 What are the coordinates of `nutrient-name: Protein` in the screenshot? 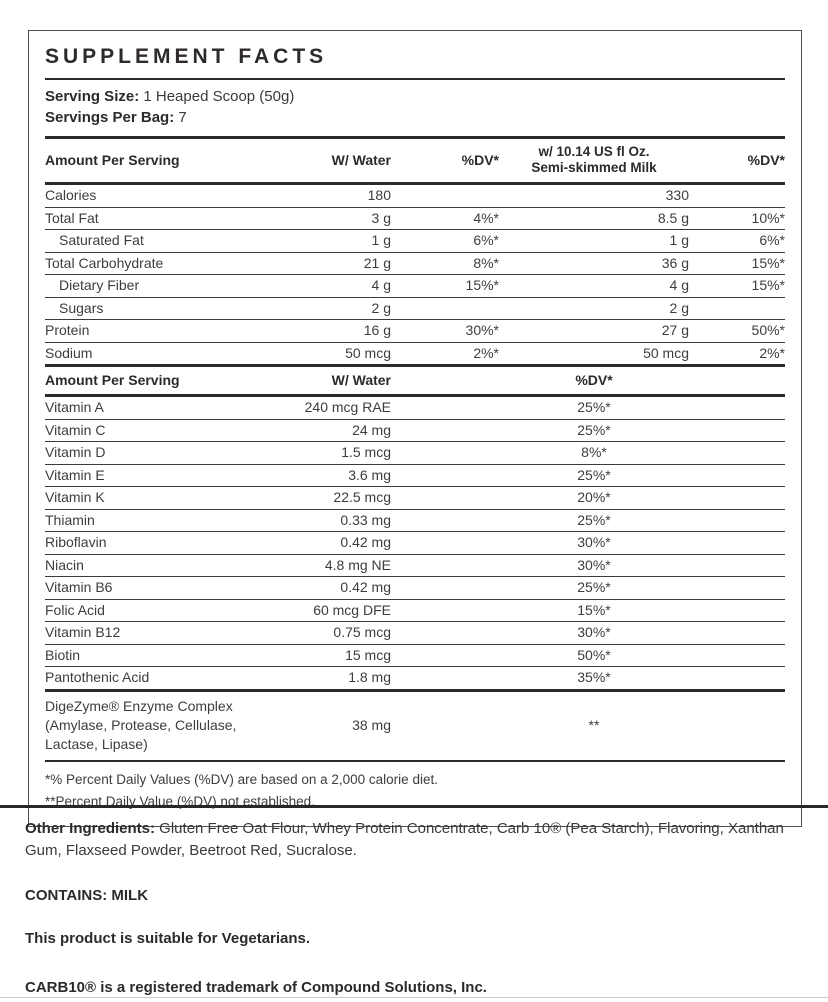 It's located at (67, 330).